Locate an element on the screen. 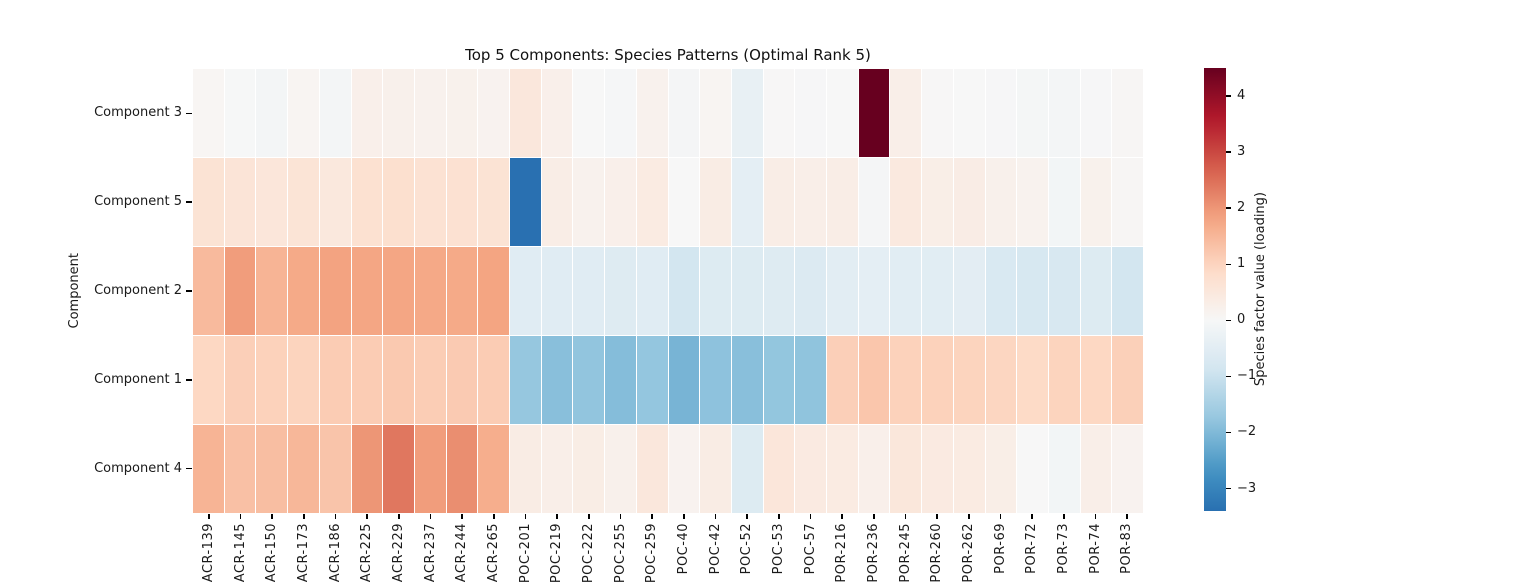 The width and height of the screenshot is (1536, 583). colorbar-tick-label: −3 is located at coordinates (1247, 488).